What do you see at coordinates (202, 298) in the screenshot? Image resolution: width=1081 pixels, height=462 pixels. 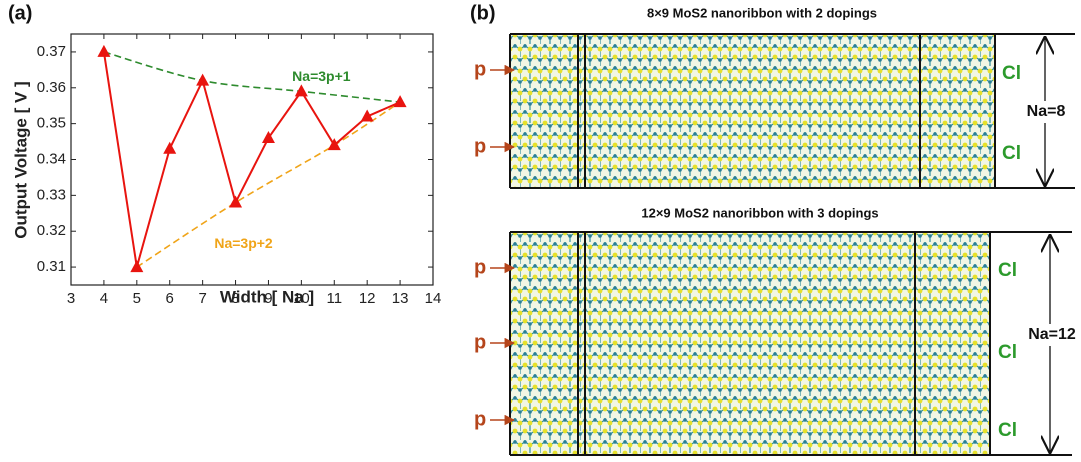 I see `x-tick-label: 7` at bounding box center [202, 298].